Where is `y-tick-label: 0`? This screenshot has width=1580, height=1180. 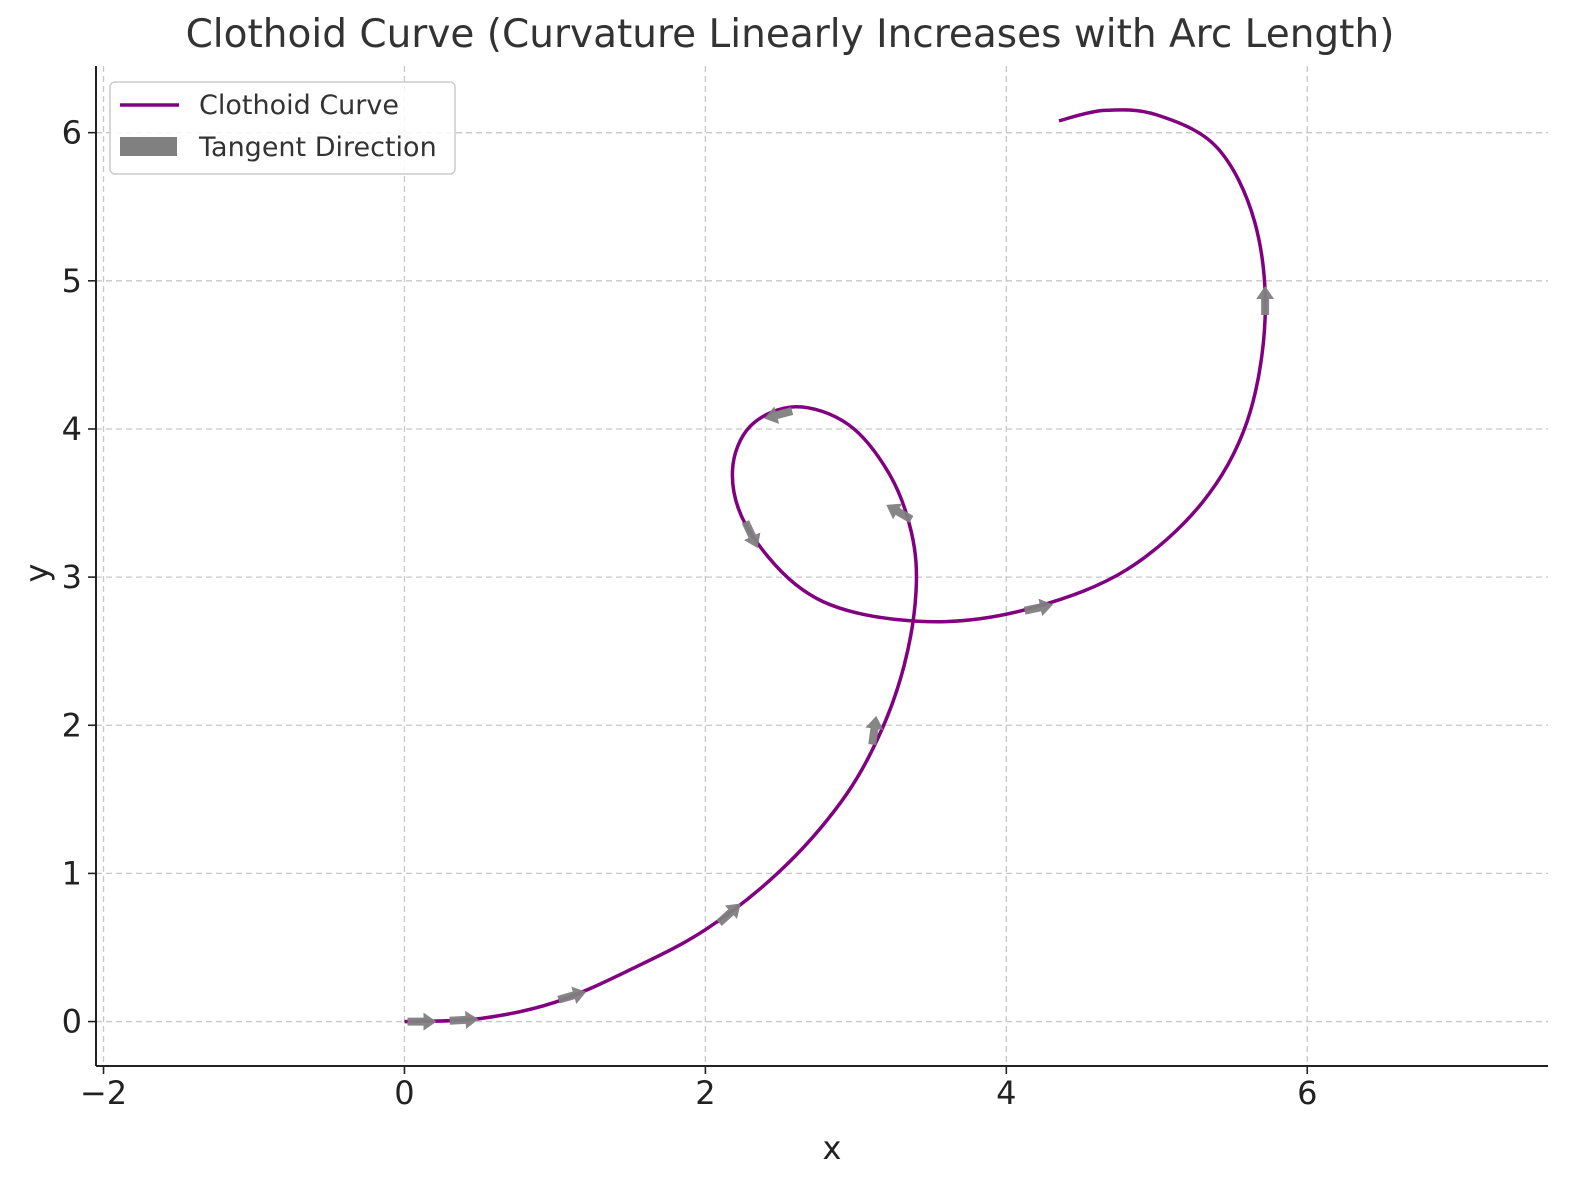
y-tick-label: 0 is located at coordinates (72, 1022).